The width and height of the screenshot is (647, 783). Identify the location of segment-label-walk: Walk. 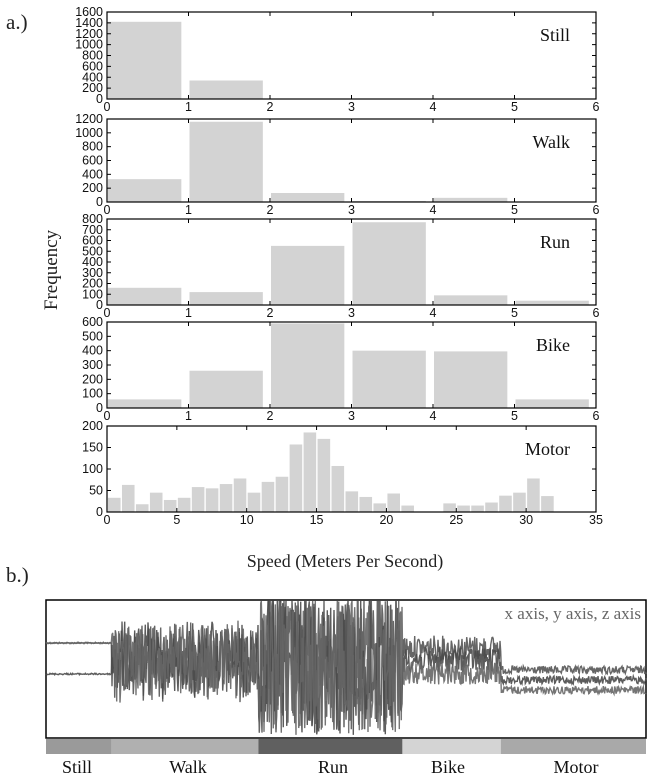
(188, 767).